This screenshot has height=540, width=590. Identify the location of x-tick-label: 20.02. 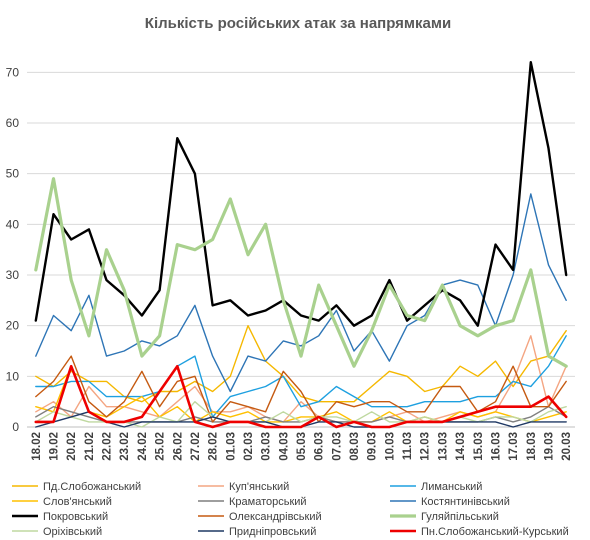
(72, 446).